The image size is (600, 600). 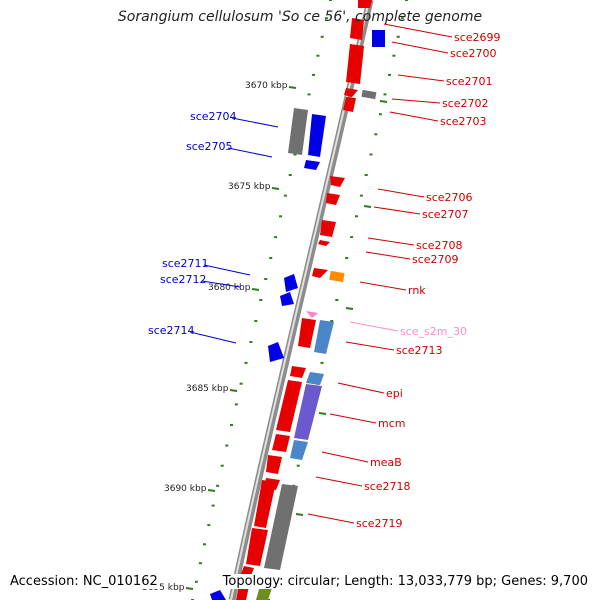 I want to click on leader-sce2708, so click(x=391, y=241).